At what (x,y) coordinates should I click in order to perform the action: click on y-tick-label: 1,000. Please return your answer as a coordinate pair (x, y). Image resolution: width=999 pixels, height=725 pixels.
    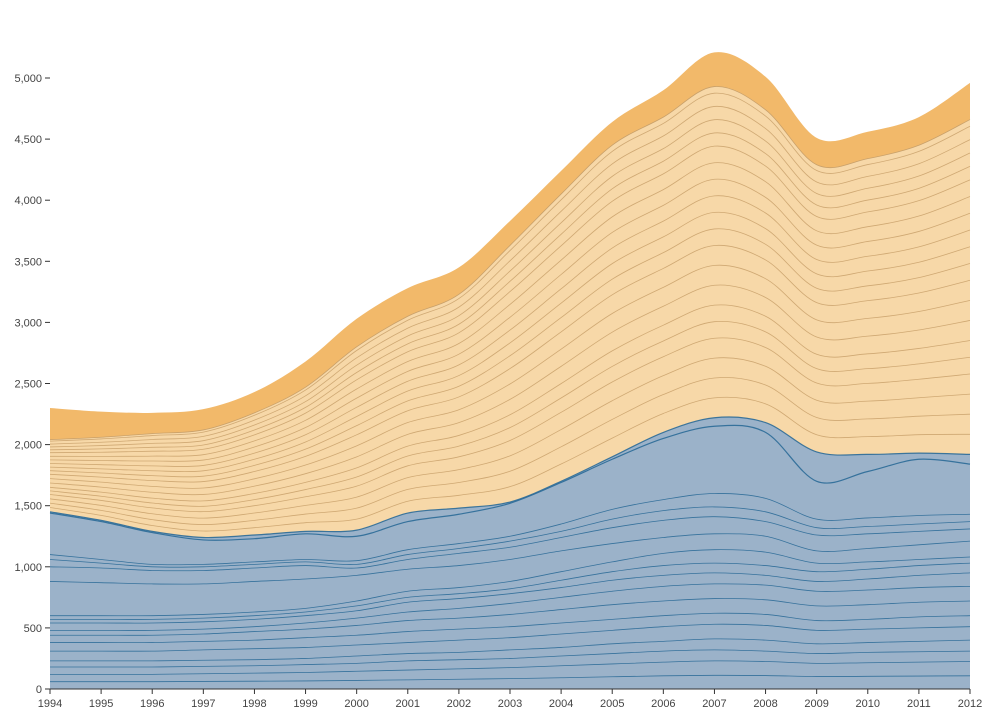
    Looking at the image, I should click on (28, 568).